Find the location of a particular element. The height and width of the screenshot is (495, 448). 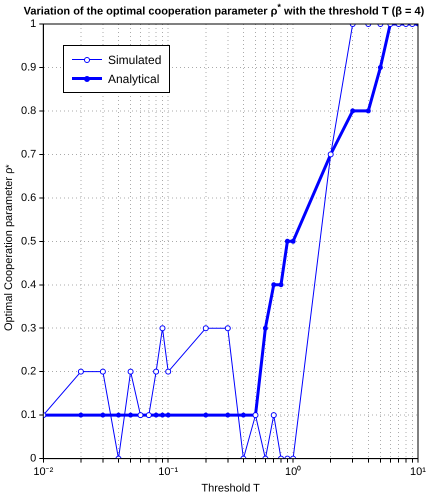

chart-title: Variation of the optimal cooperation parameter ρ$^{*}$ with the threshold T (β = 4) is located at coordinates (224, 10).